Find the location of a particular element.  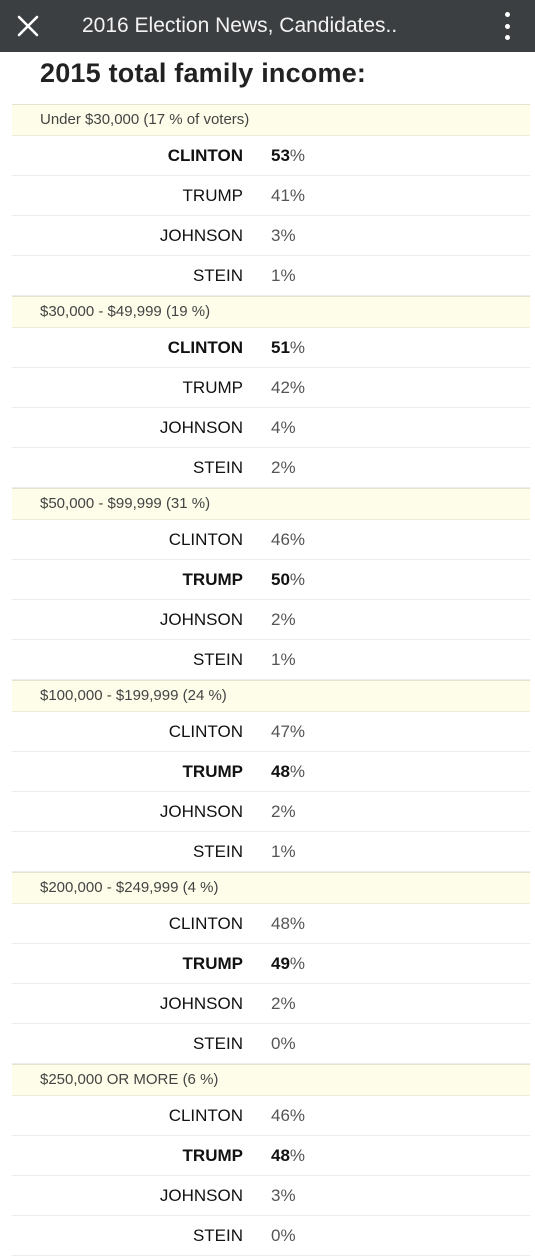

candidate-row: CLINTON 48% is located at coordinates (271, 924).